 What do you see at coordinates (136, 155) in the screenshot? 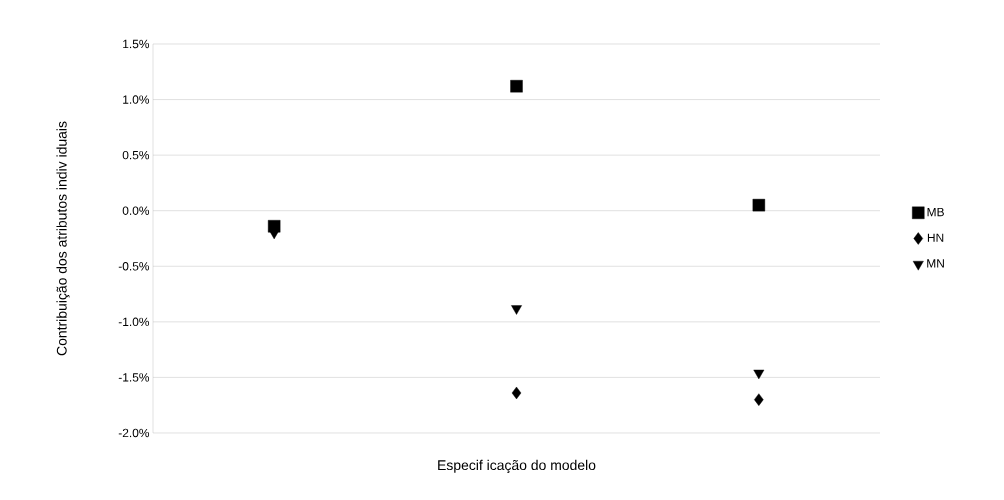
I see `y-tick-label: 0.5%` at bounding box center [136, 155].